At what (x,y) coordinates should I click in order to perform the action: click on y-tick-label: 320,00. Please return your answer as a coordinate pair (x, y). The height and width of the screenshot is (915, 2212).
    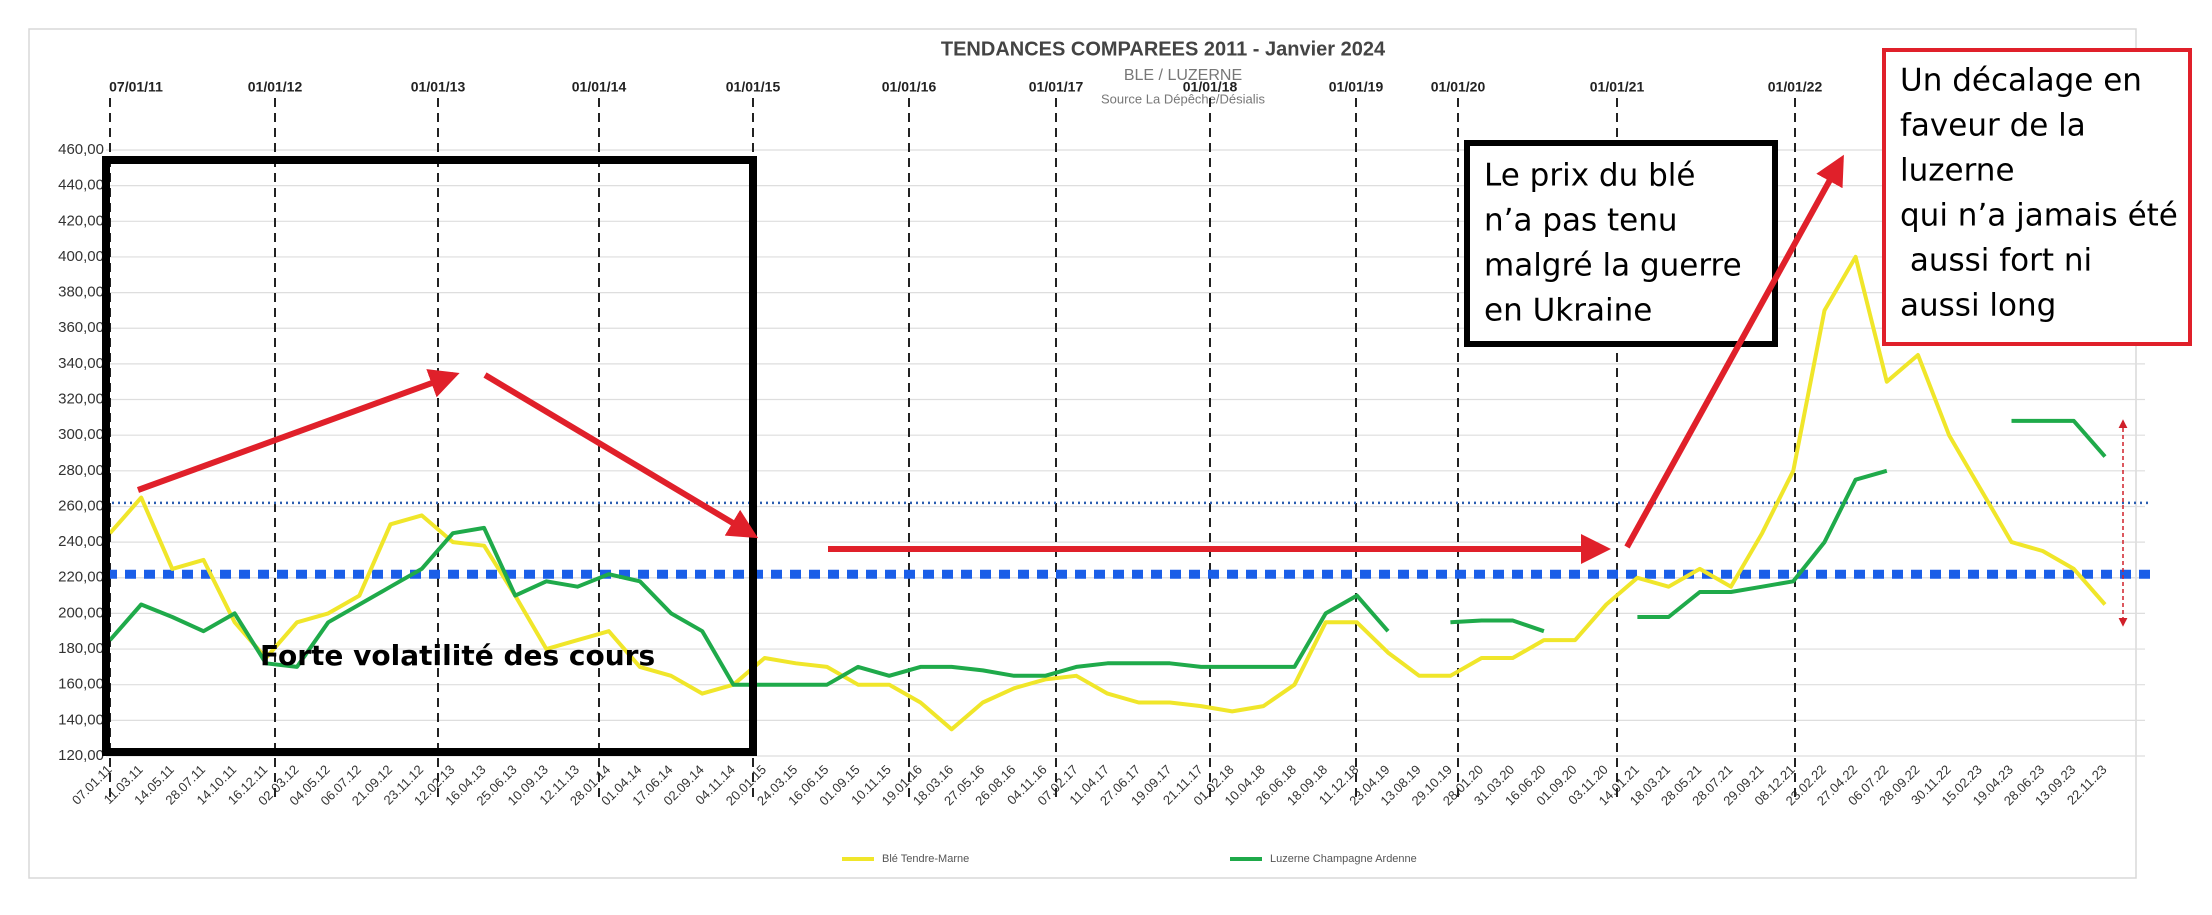
    Looking at the image, I should click on (81, 398).